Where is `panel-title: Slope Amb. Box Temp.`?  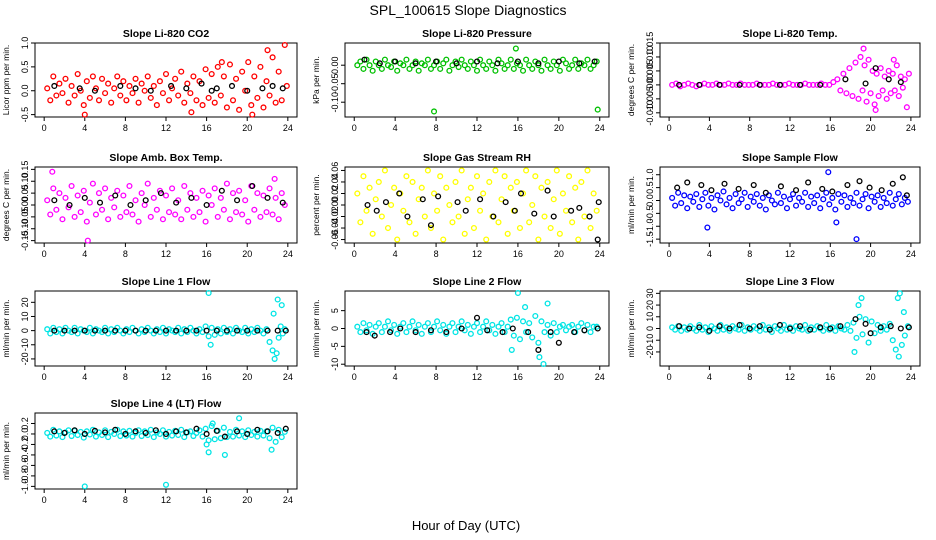 panel-title: Slope Amb. Box Temp. is located at coordinates (165, 158).